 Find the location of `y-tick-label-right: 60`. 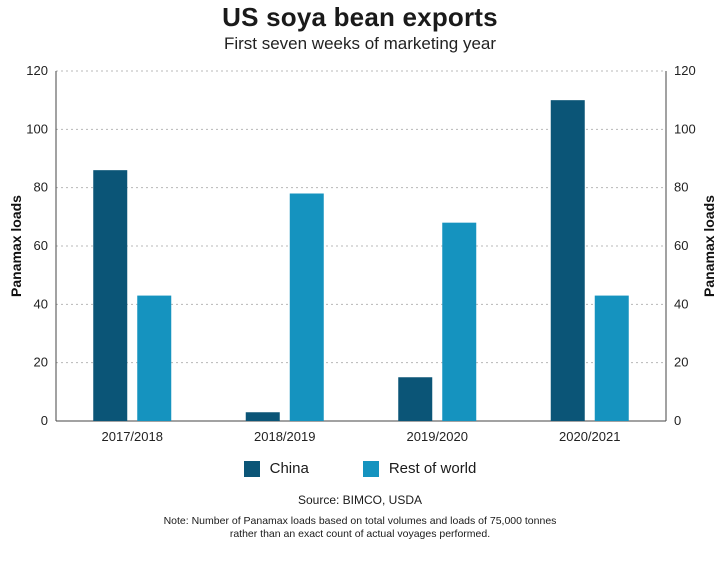

y-tick-label-right: 60 is located at coordinates (681, 245).